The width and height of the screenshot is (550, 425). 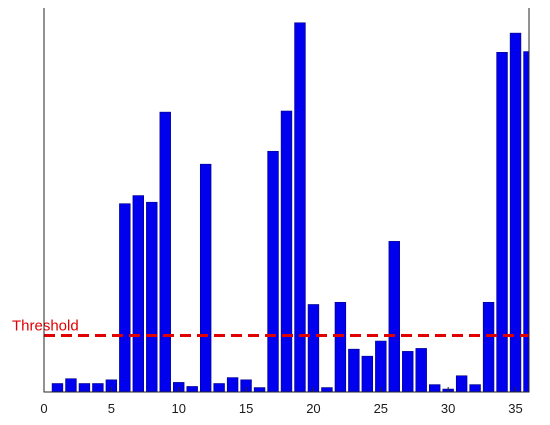 What do you see at coordinates (43, 408) in the screenshot?
I see `x-tick-label-0: 0` at bounding box center [43, 408].